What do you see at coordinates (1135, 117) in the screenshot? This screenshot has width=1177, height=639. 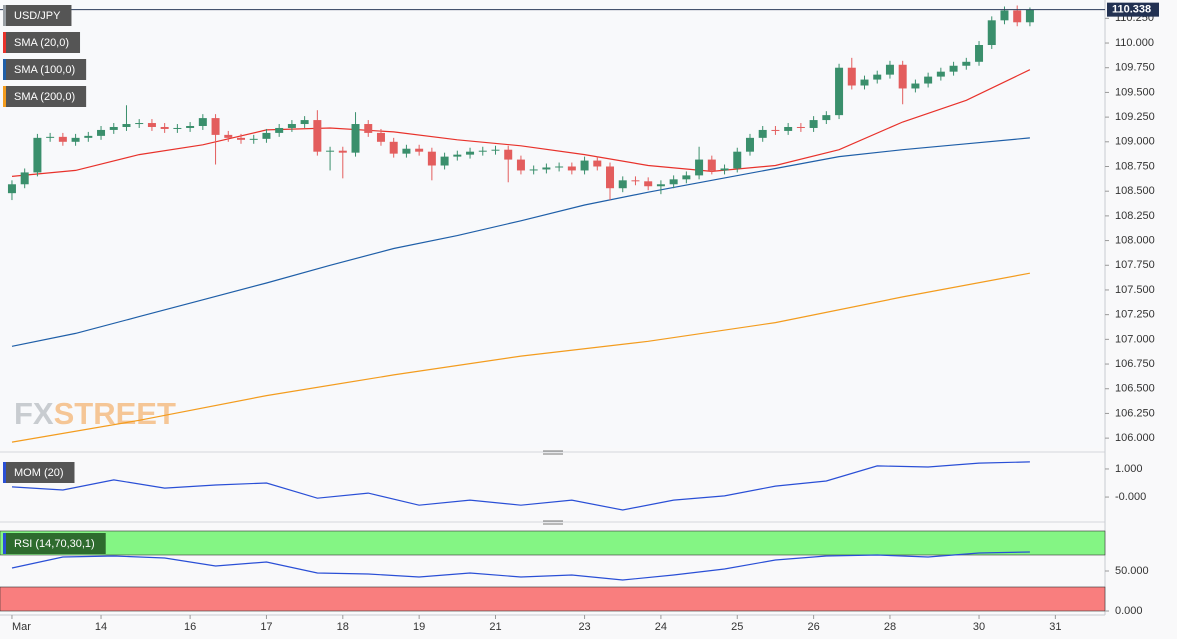 I see `y-tick-label: 109.250` at bounding box center [1135, 117].